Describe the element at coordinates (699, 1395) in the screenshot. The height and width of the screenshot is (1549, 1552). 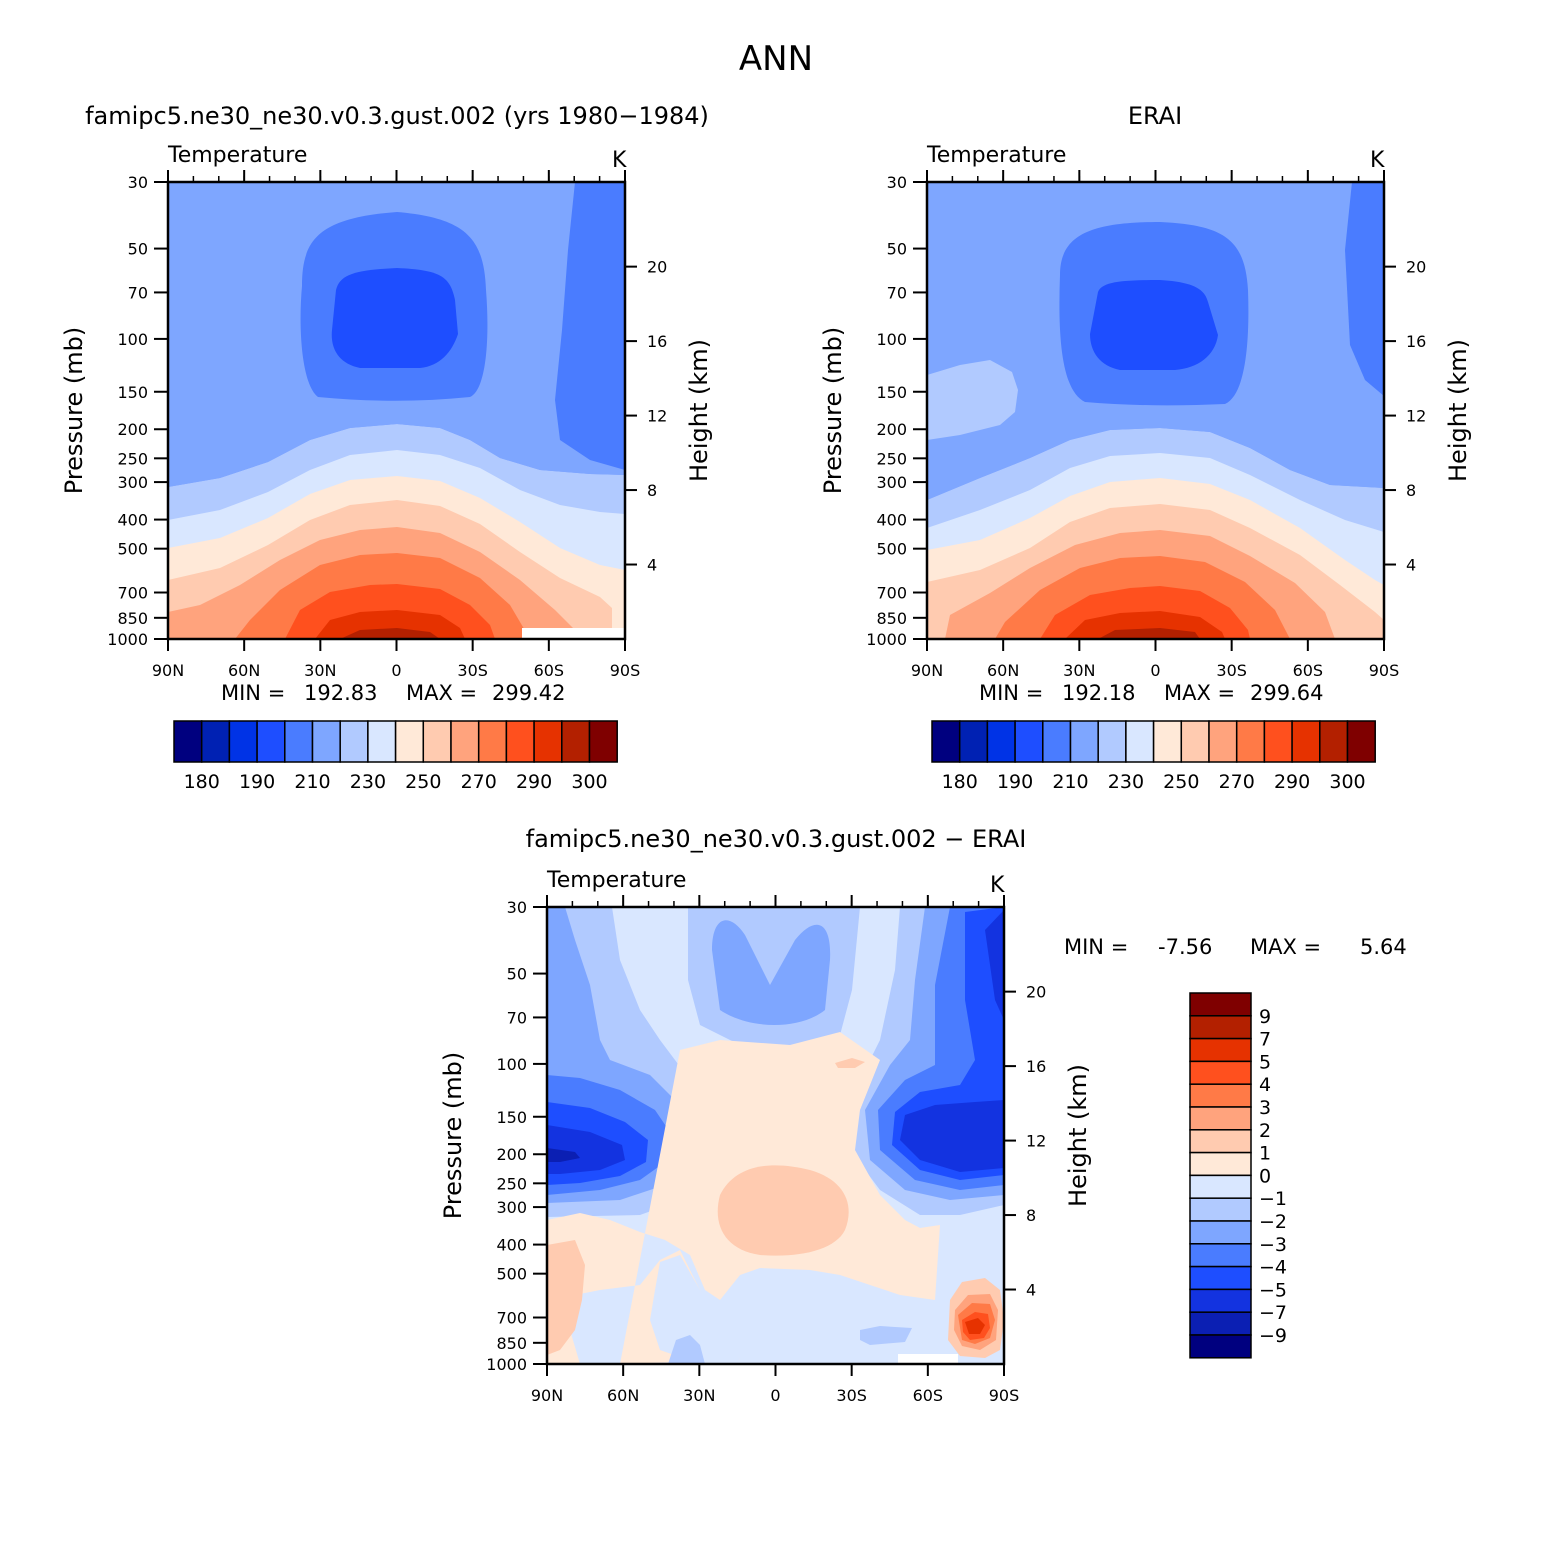
I see `lat-tick-label: 30N` at that location.